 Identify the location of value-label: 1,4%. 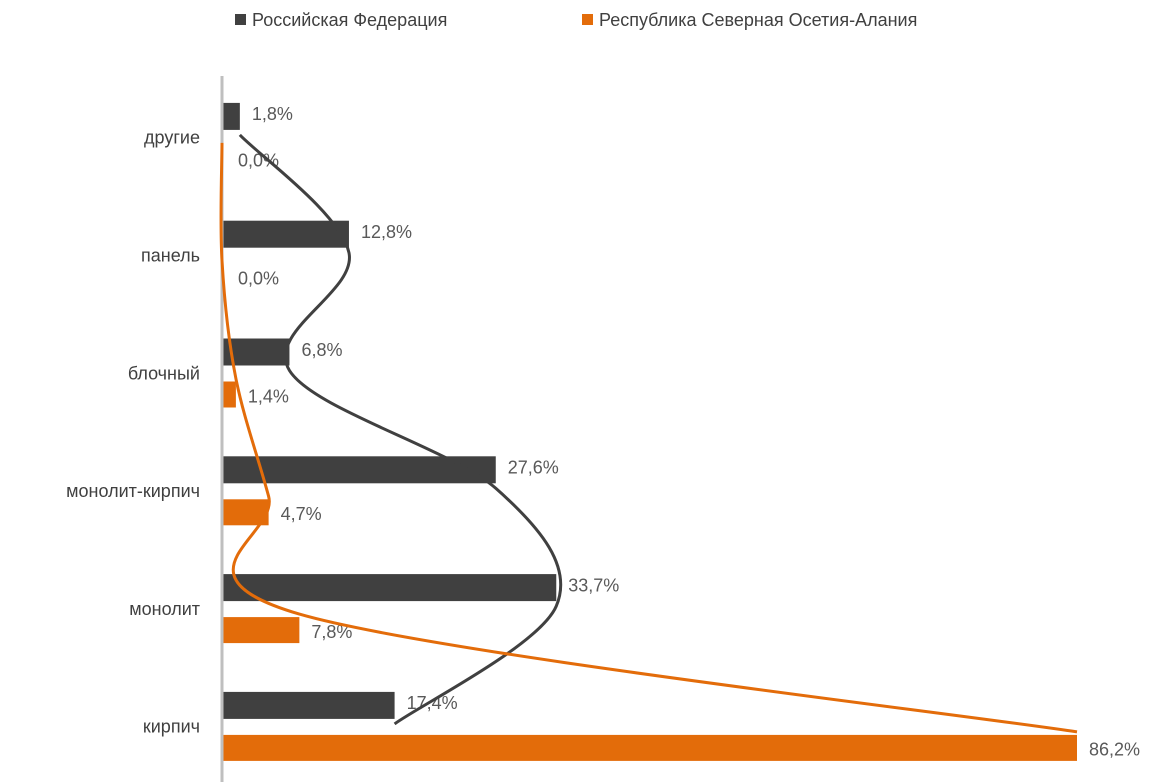
(268, 396).